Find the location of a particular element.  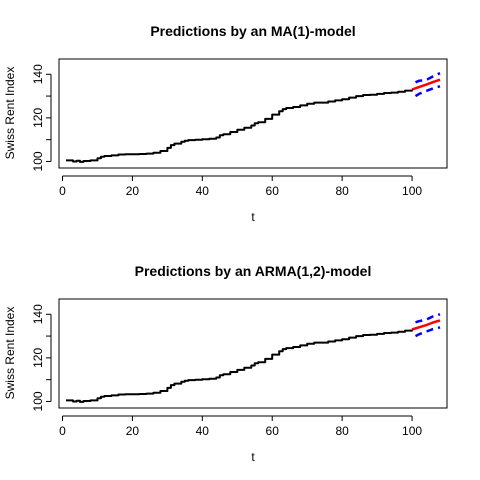

chart-title: Predictions by an ARMA(1,2)-model is located at coordinates (253, 271).